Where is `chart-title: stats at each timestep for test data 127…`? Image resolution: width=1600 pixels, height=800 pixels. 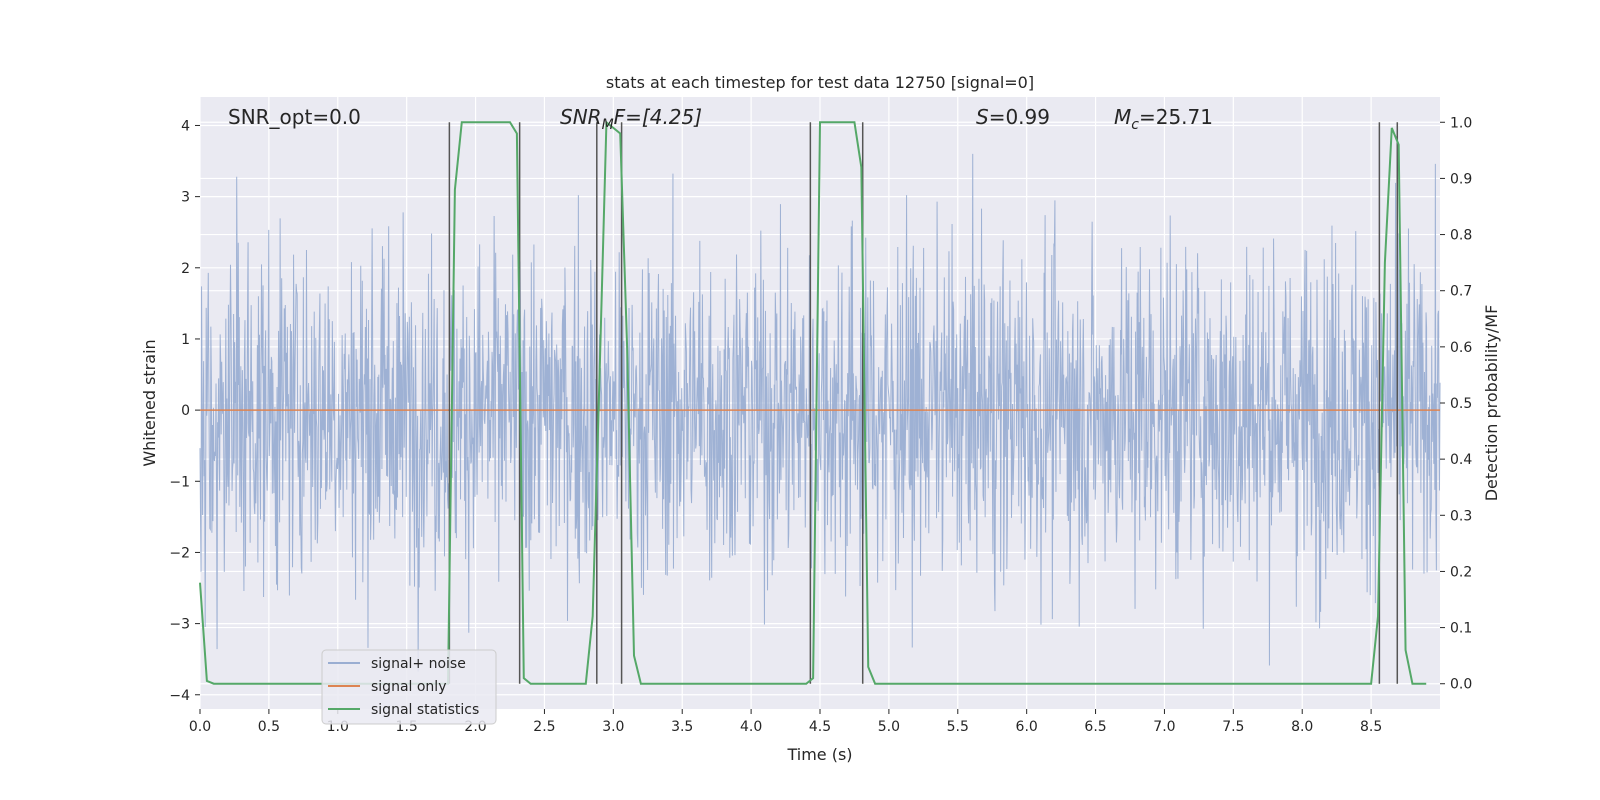
chart-title: stats at each timestep for test data 127… is located at coordinates (820, 82).